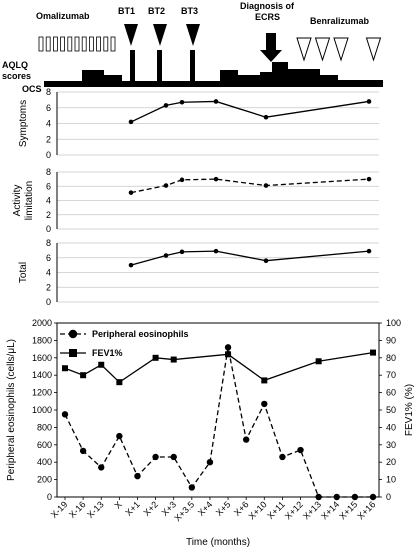  Describe the element at coordinates (59, 509) in the screenshot. I see `x-tick-label: X-19` at that location.